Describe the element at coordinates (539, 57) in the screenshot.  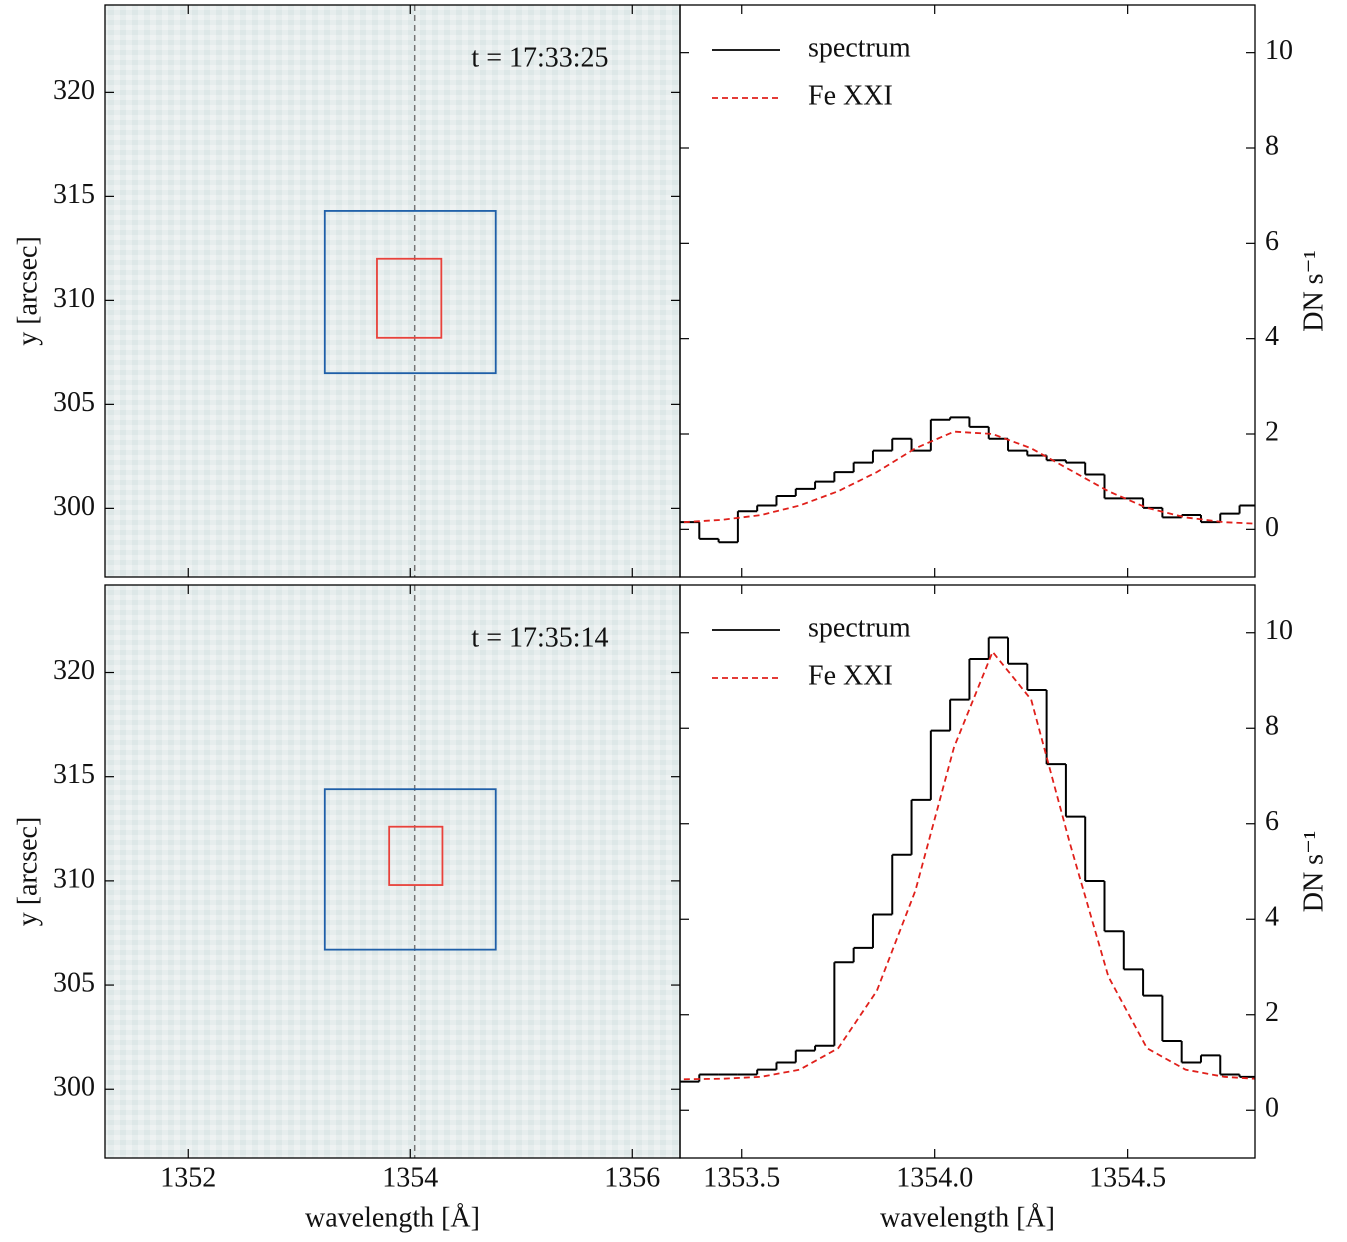
I see `time-annotation: t = 17:33:25` at that location.